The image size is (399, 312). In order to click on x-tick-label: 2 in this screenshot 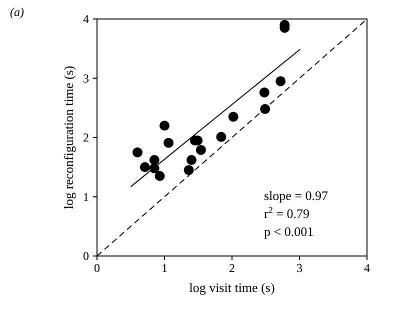, I will do `click(232, 268)`.